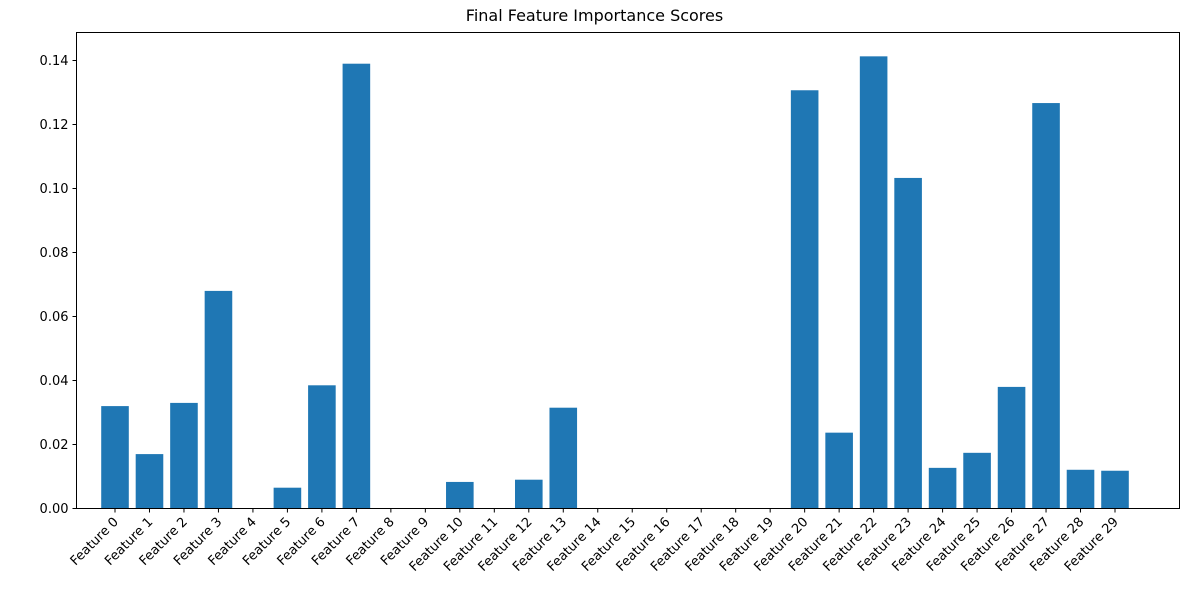  I want to click on y-tick-label: 0.14, so click(54, 61).